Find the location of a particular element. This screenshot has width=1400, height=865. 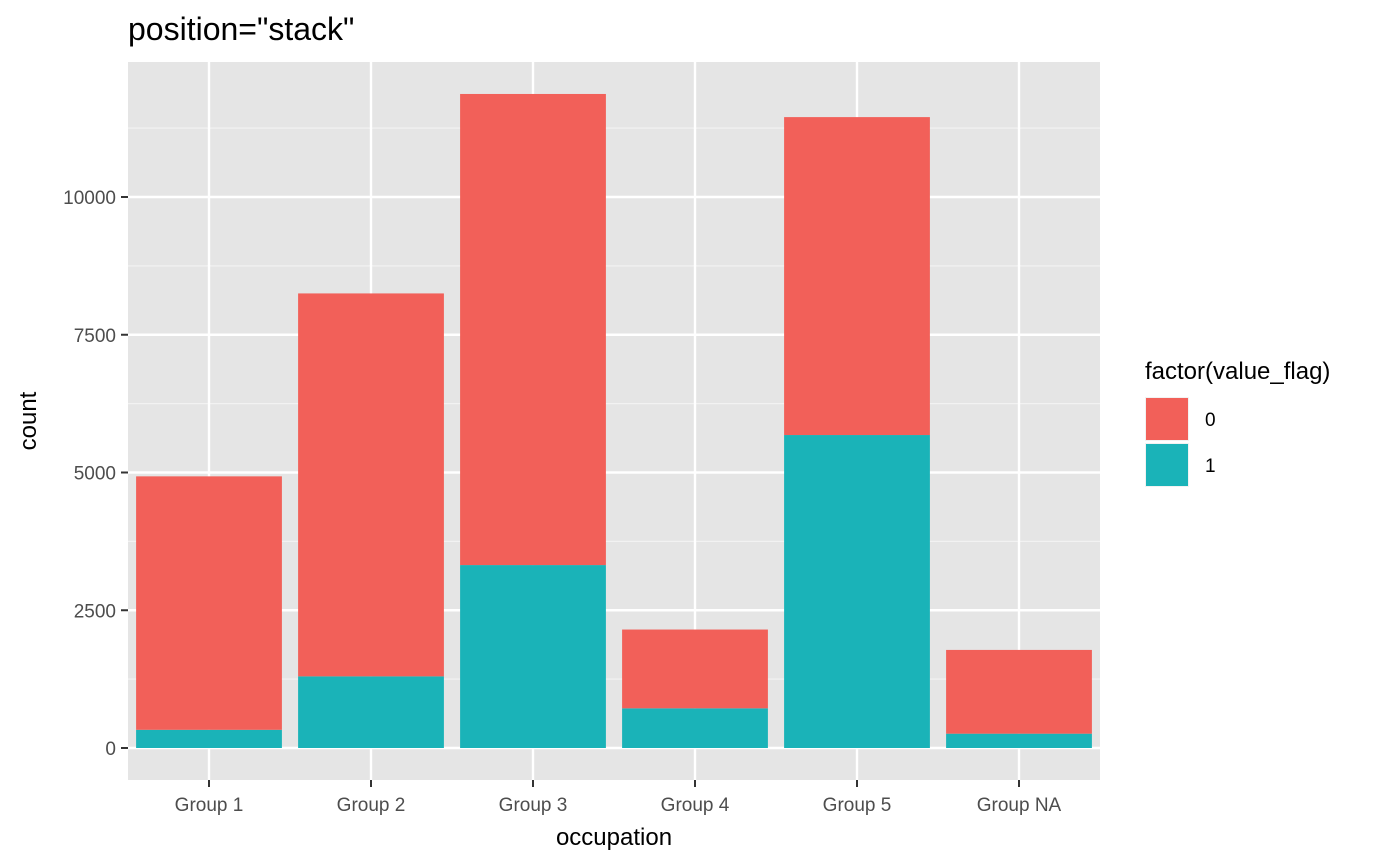

bar-series-1-group-na is located at coordinates (1019, 740).